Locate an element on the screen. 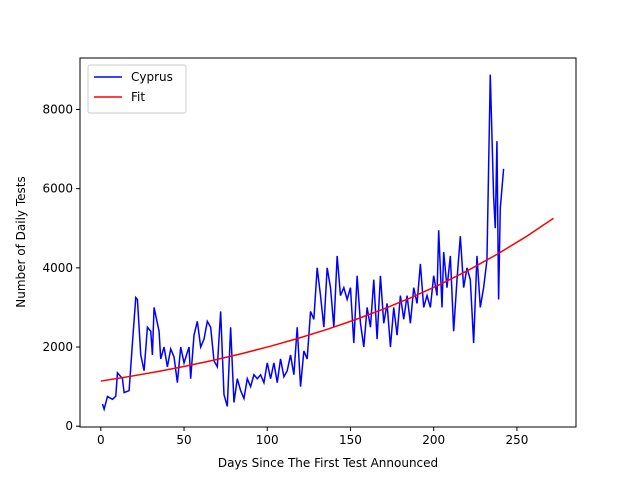 This screenshot has width=640, height=480. x-tick-label: 150 is located at coordinates (350, 440).